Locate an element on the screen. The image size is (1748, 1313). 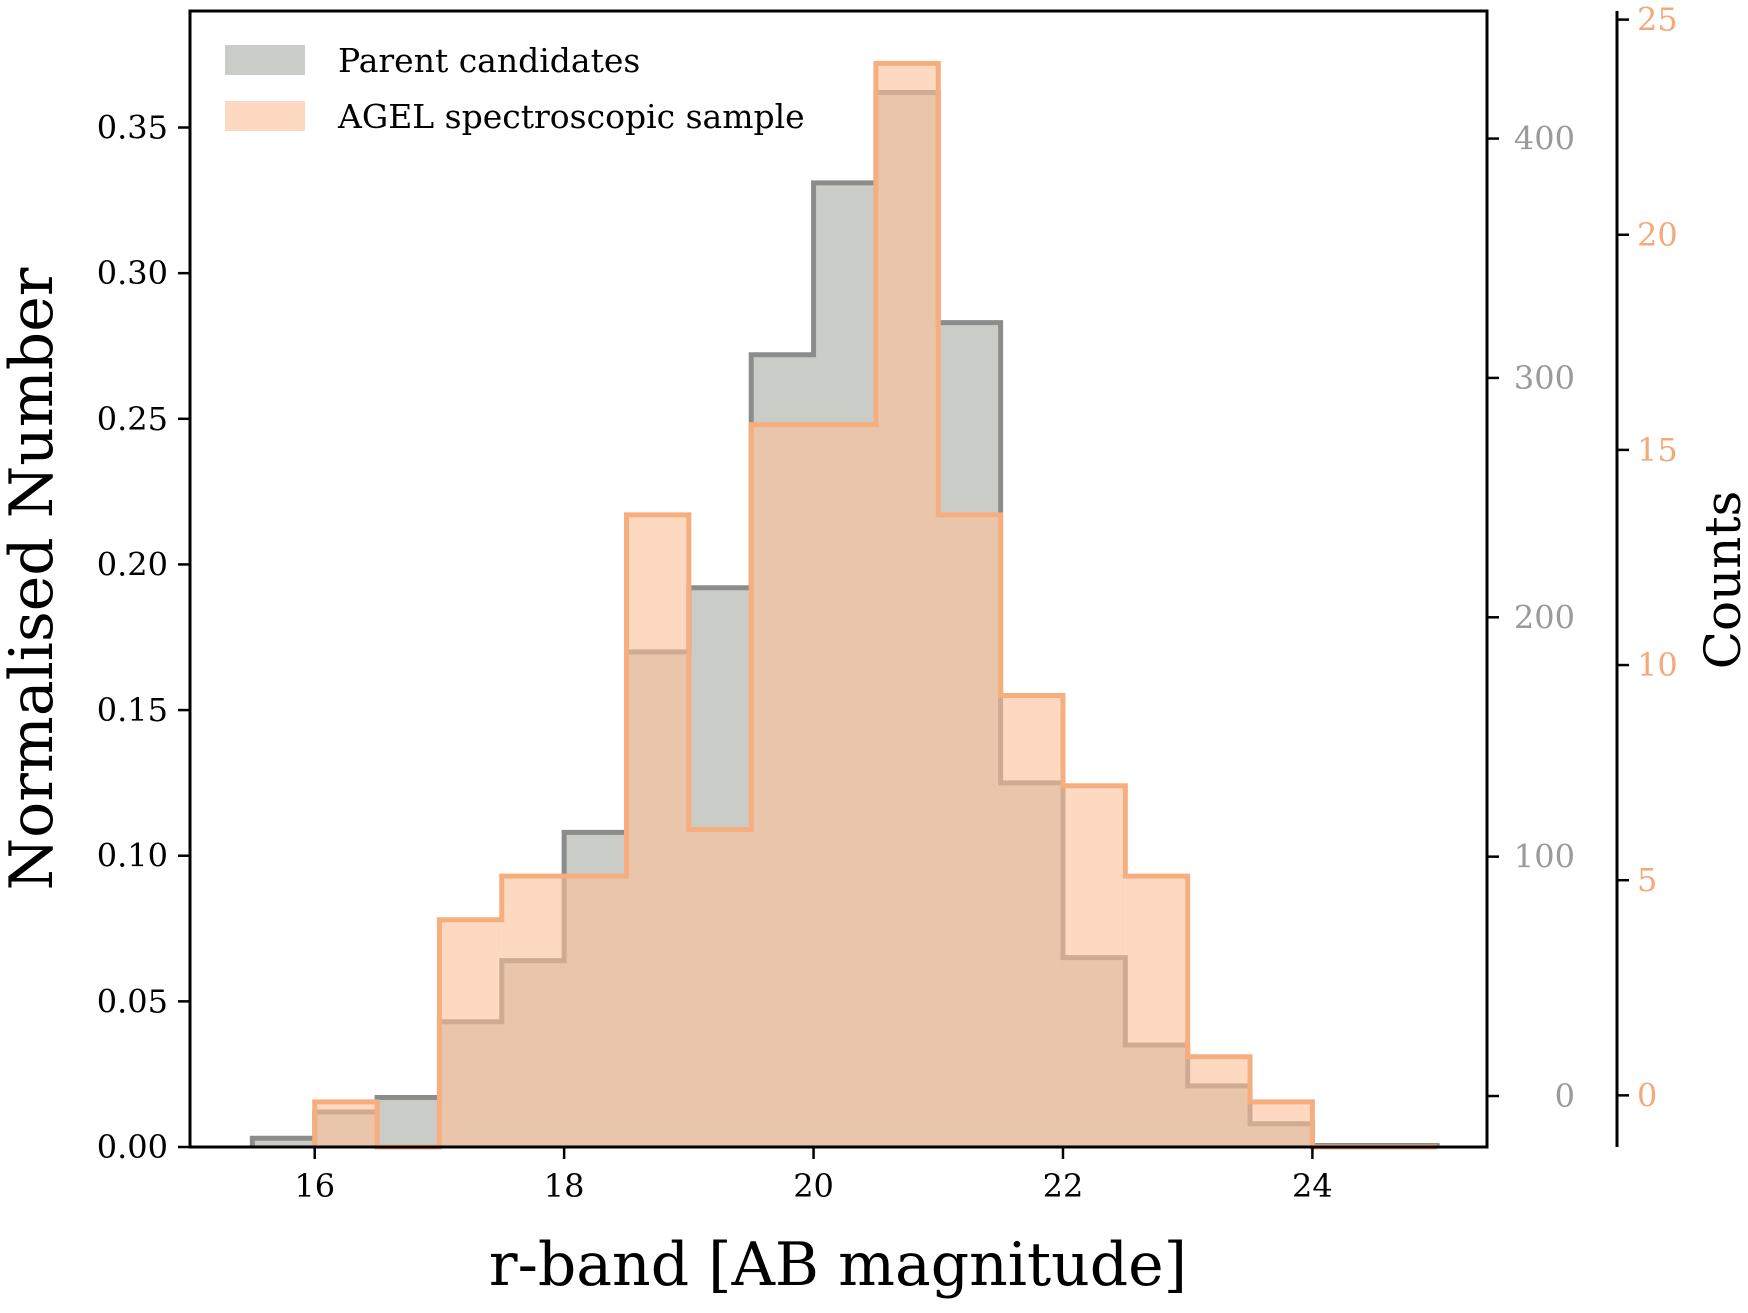
legend-label-parent-candidates: Parent candidates is located at coordinates (489, 60).